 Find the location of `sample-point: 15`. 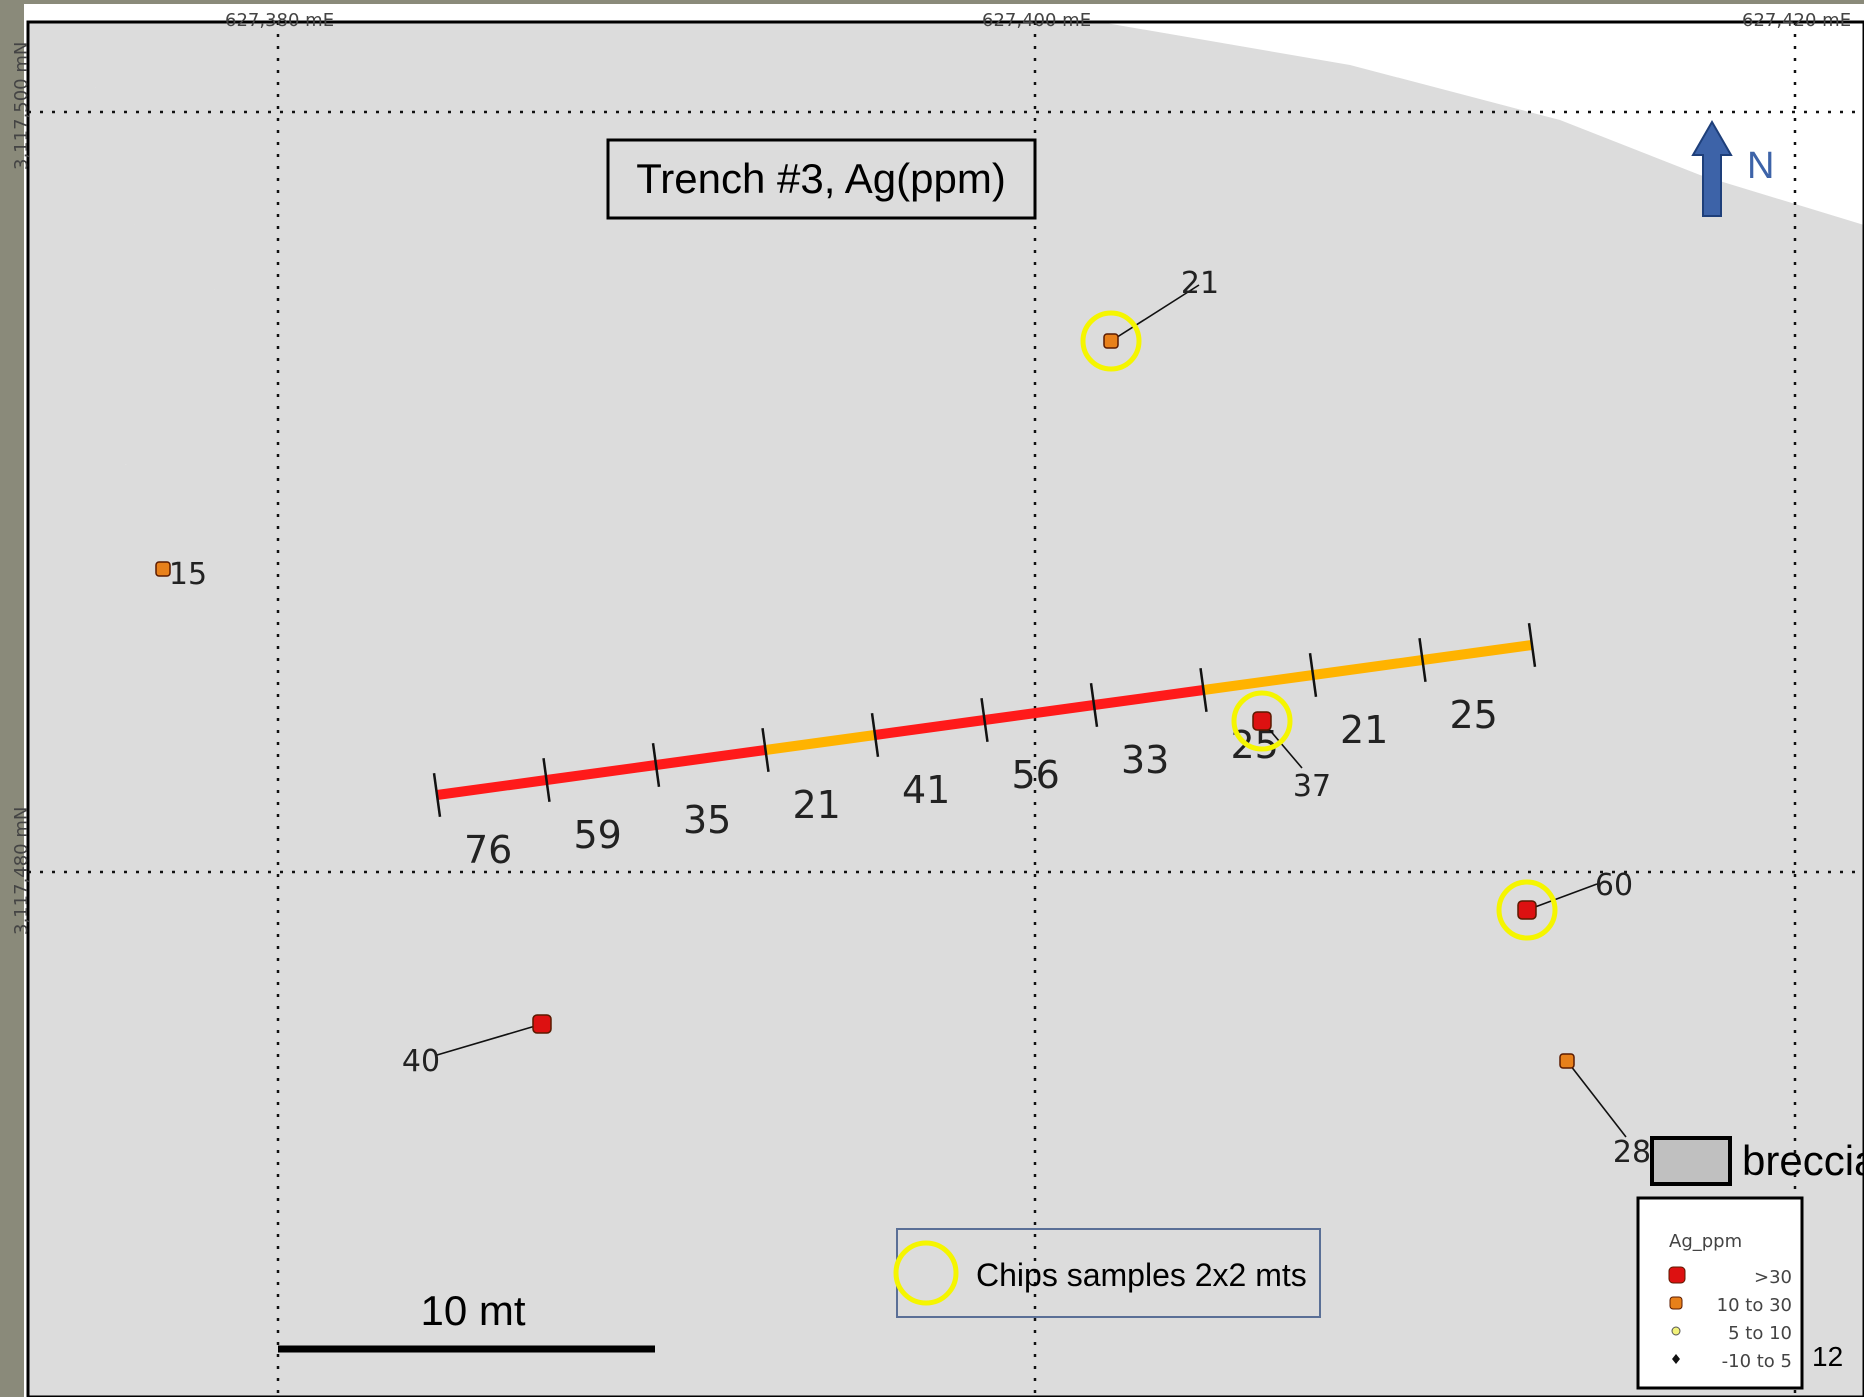

sample-point: 15 is located at coordinates (181, 574).